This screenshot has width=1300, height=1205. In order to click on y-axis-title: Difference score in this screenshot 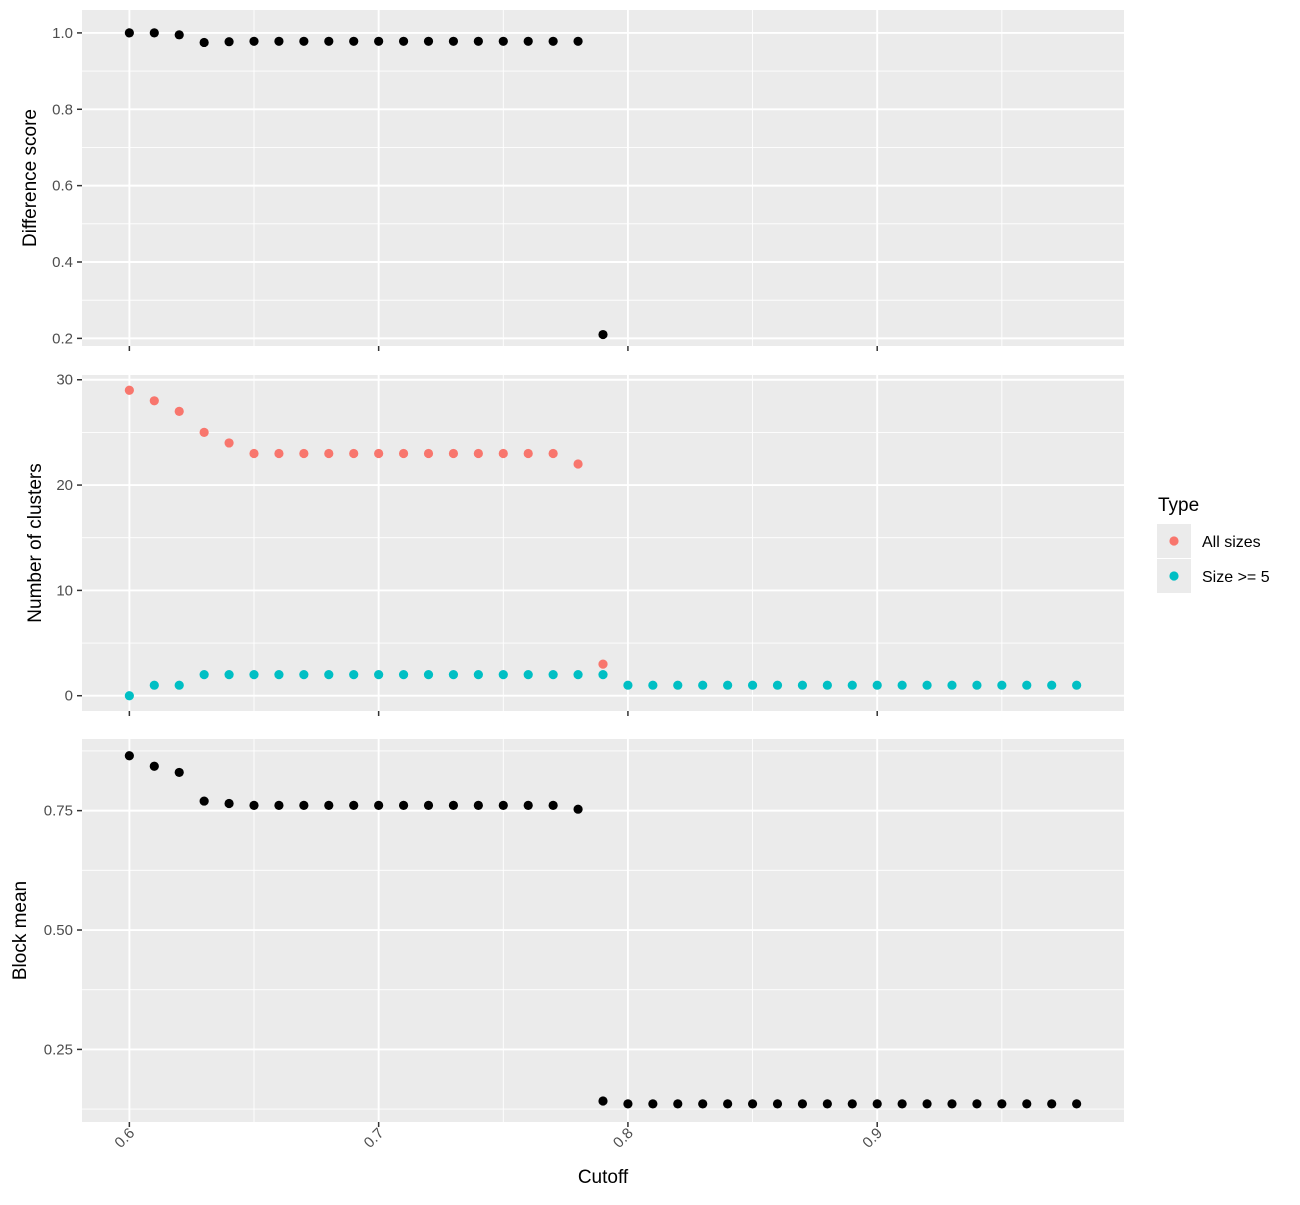, I will do `click(30, 178)`.